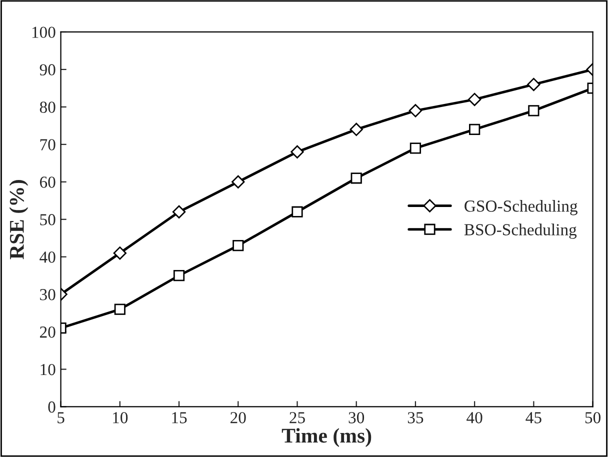  I want to click on y-tick-label: 40, so click(48, 257).